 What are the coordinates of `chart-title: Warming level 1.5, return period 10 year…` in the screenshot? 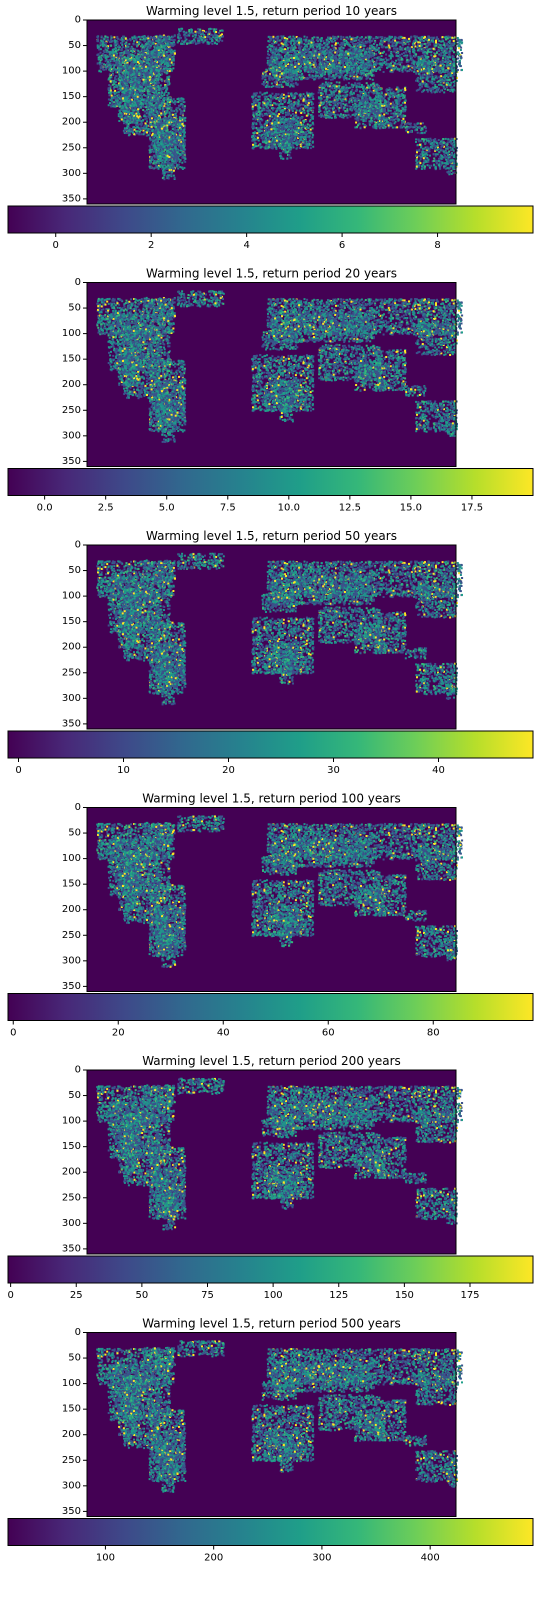 It's located at (271, 11).